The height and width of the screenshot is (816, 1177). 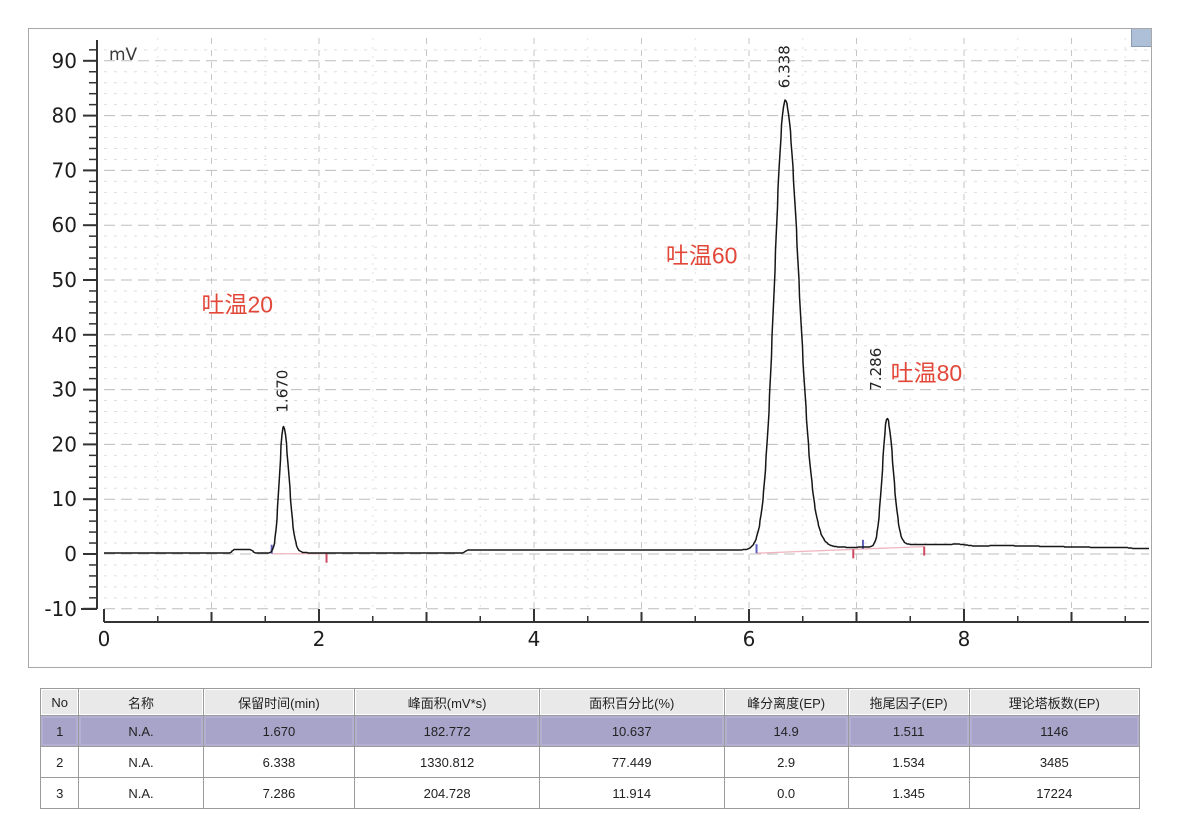 What do you see at coordinates (123, 55) in the screenshot?
I see `y-unit-label: mV` at bounding box center [123, 55].